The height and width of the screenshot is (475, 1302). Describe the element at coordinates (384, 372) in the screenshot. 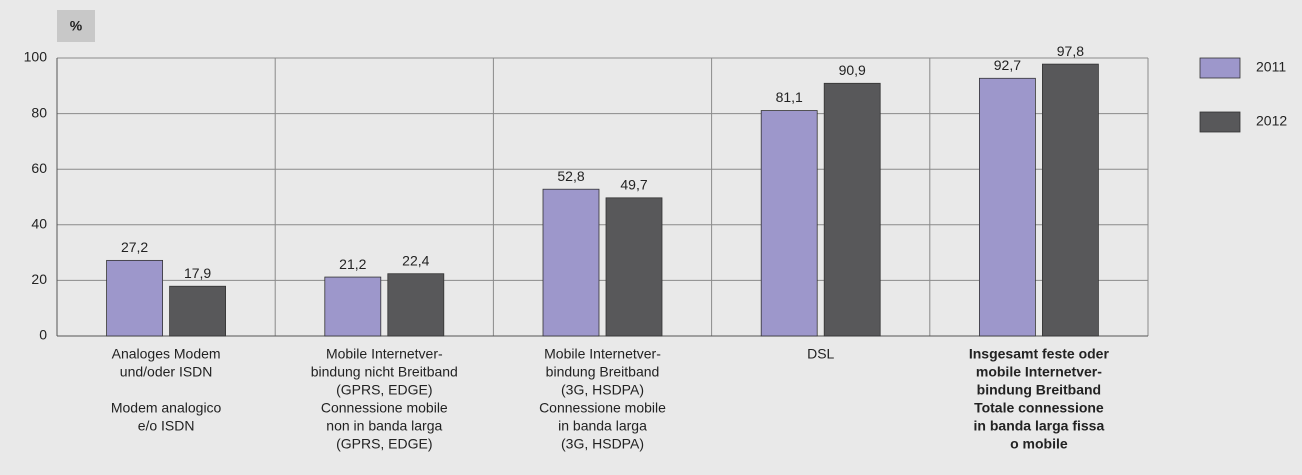

I see `x-tick-label: bindung nicht Breitband` at that location.